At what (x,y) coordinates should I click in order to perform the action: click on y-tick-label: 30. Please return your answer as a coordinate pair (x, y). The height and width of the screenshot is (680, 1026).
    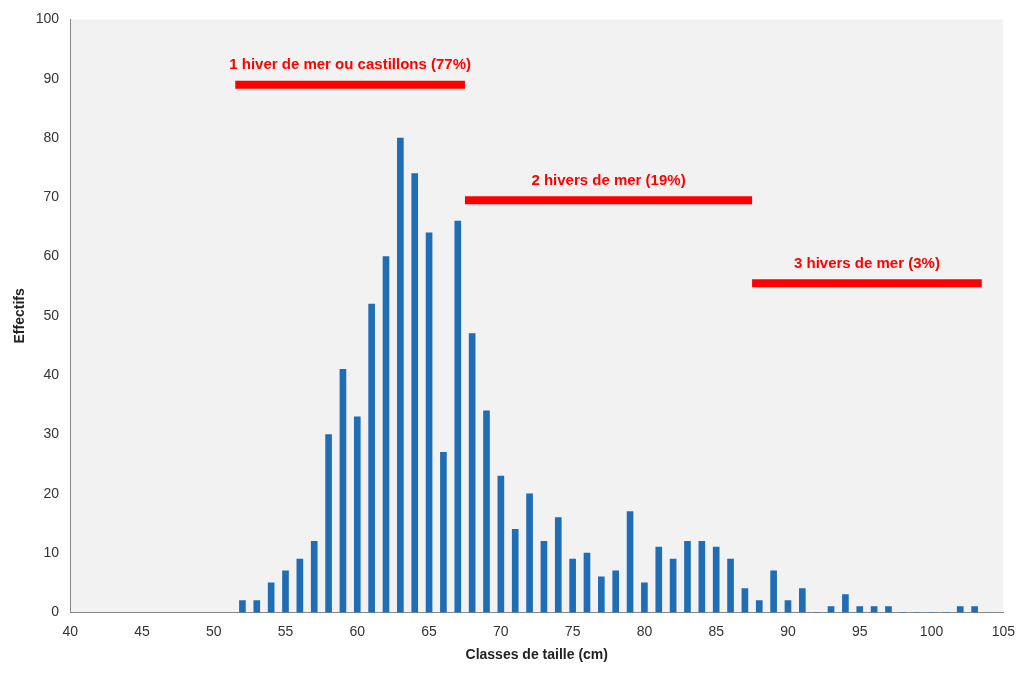
    Looking at the image, I should click on (51, 433).